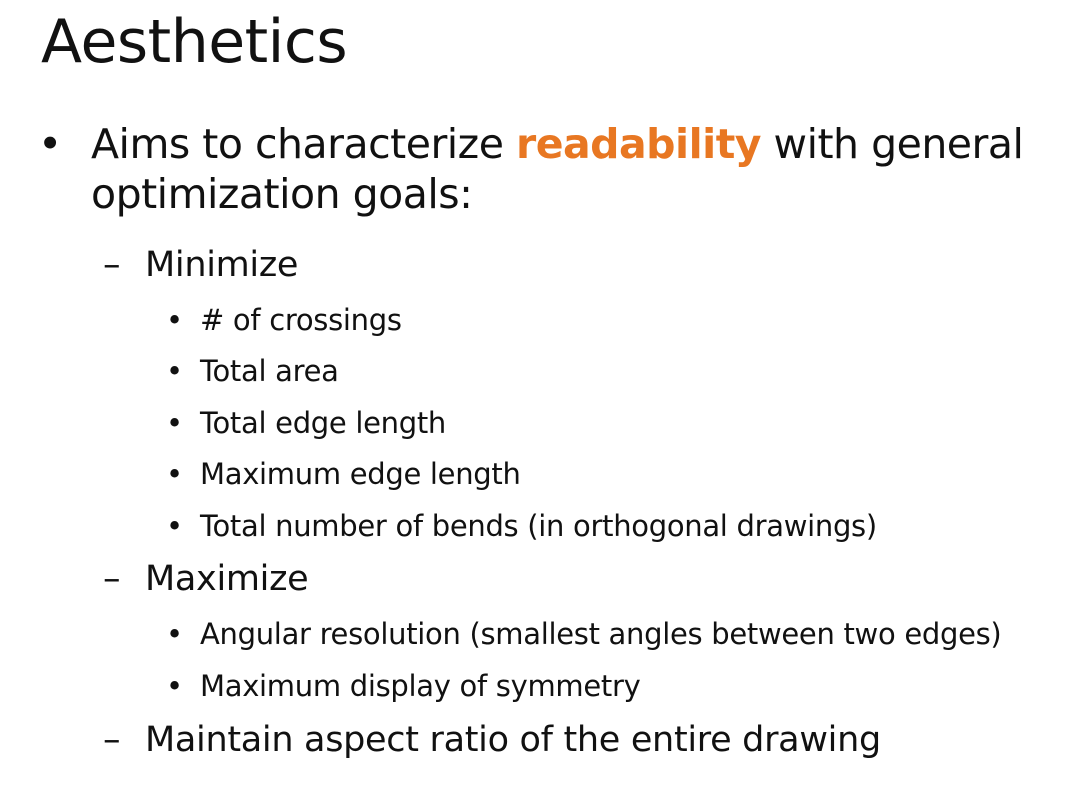 This screenshot has width=1082, height=792. What do you see at coordinates (420, 686) in the screenshot?
I see `maximize-sub-item-text: Maximum display of symmetry` at bounding box center [420, 686].